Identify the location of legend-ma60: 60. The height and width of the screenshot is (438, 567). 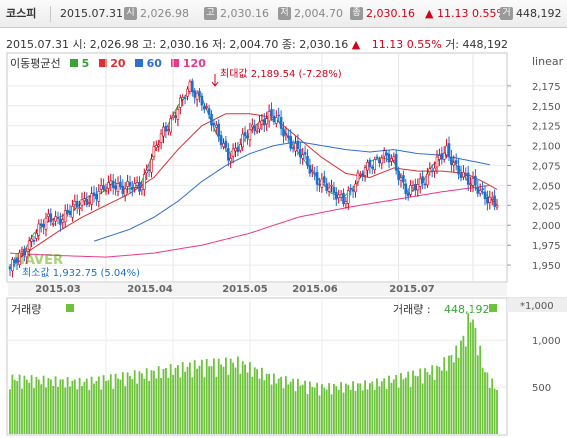
(154, 63).